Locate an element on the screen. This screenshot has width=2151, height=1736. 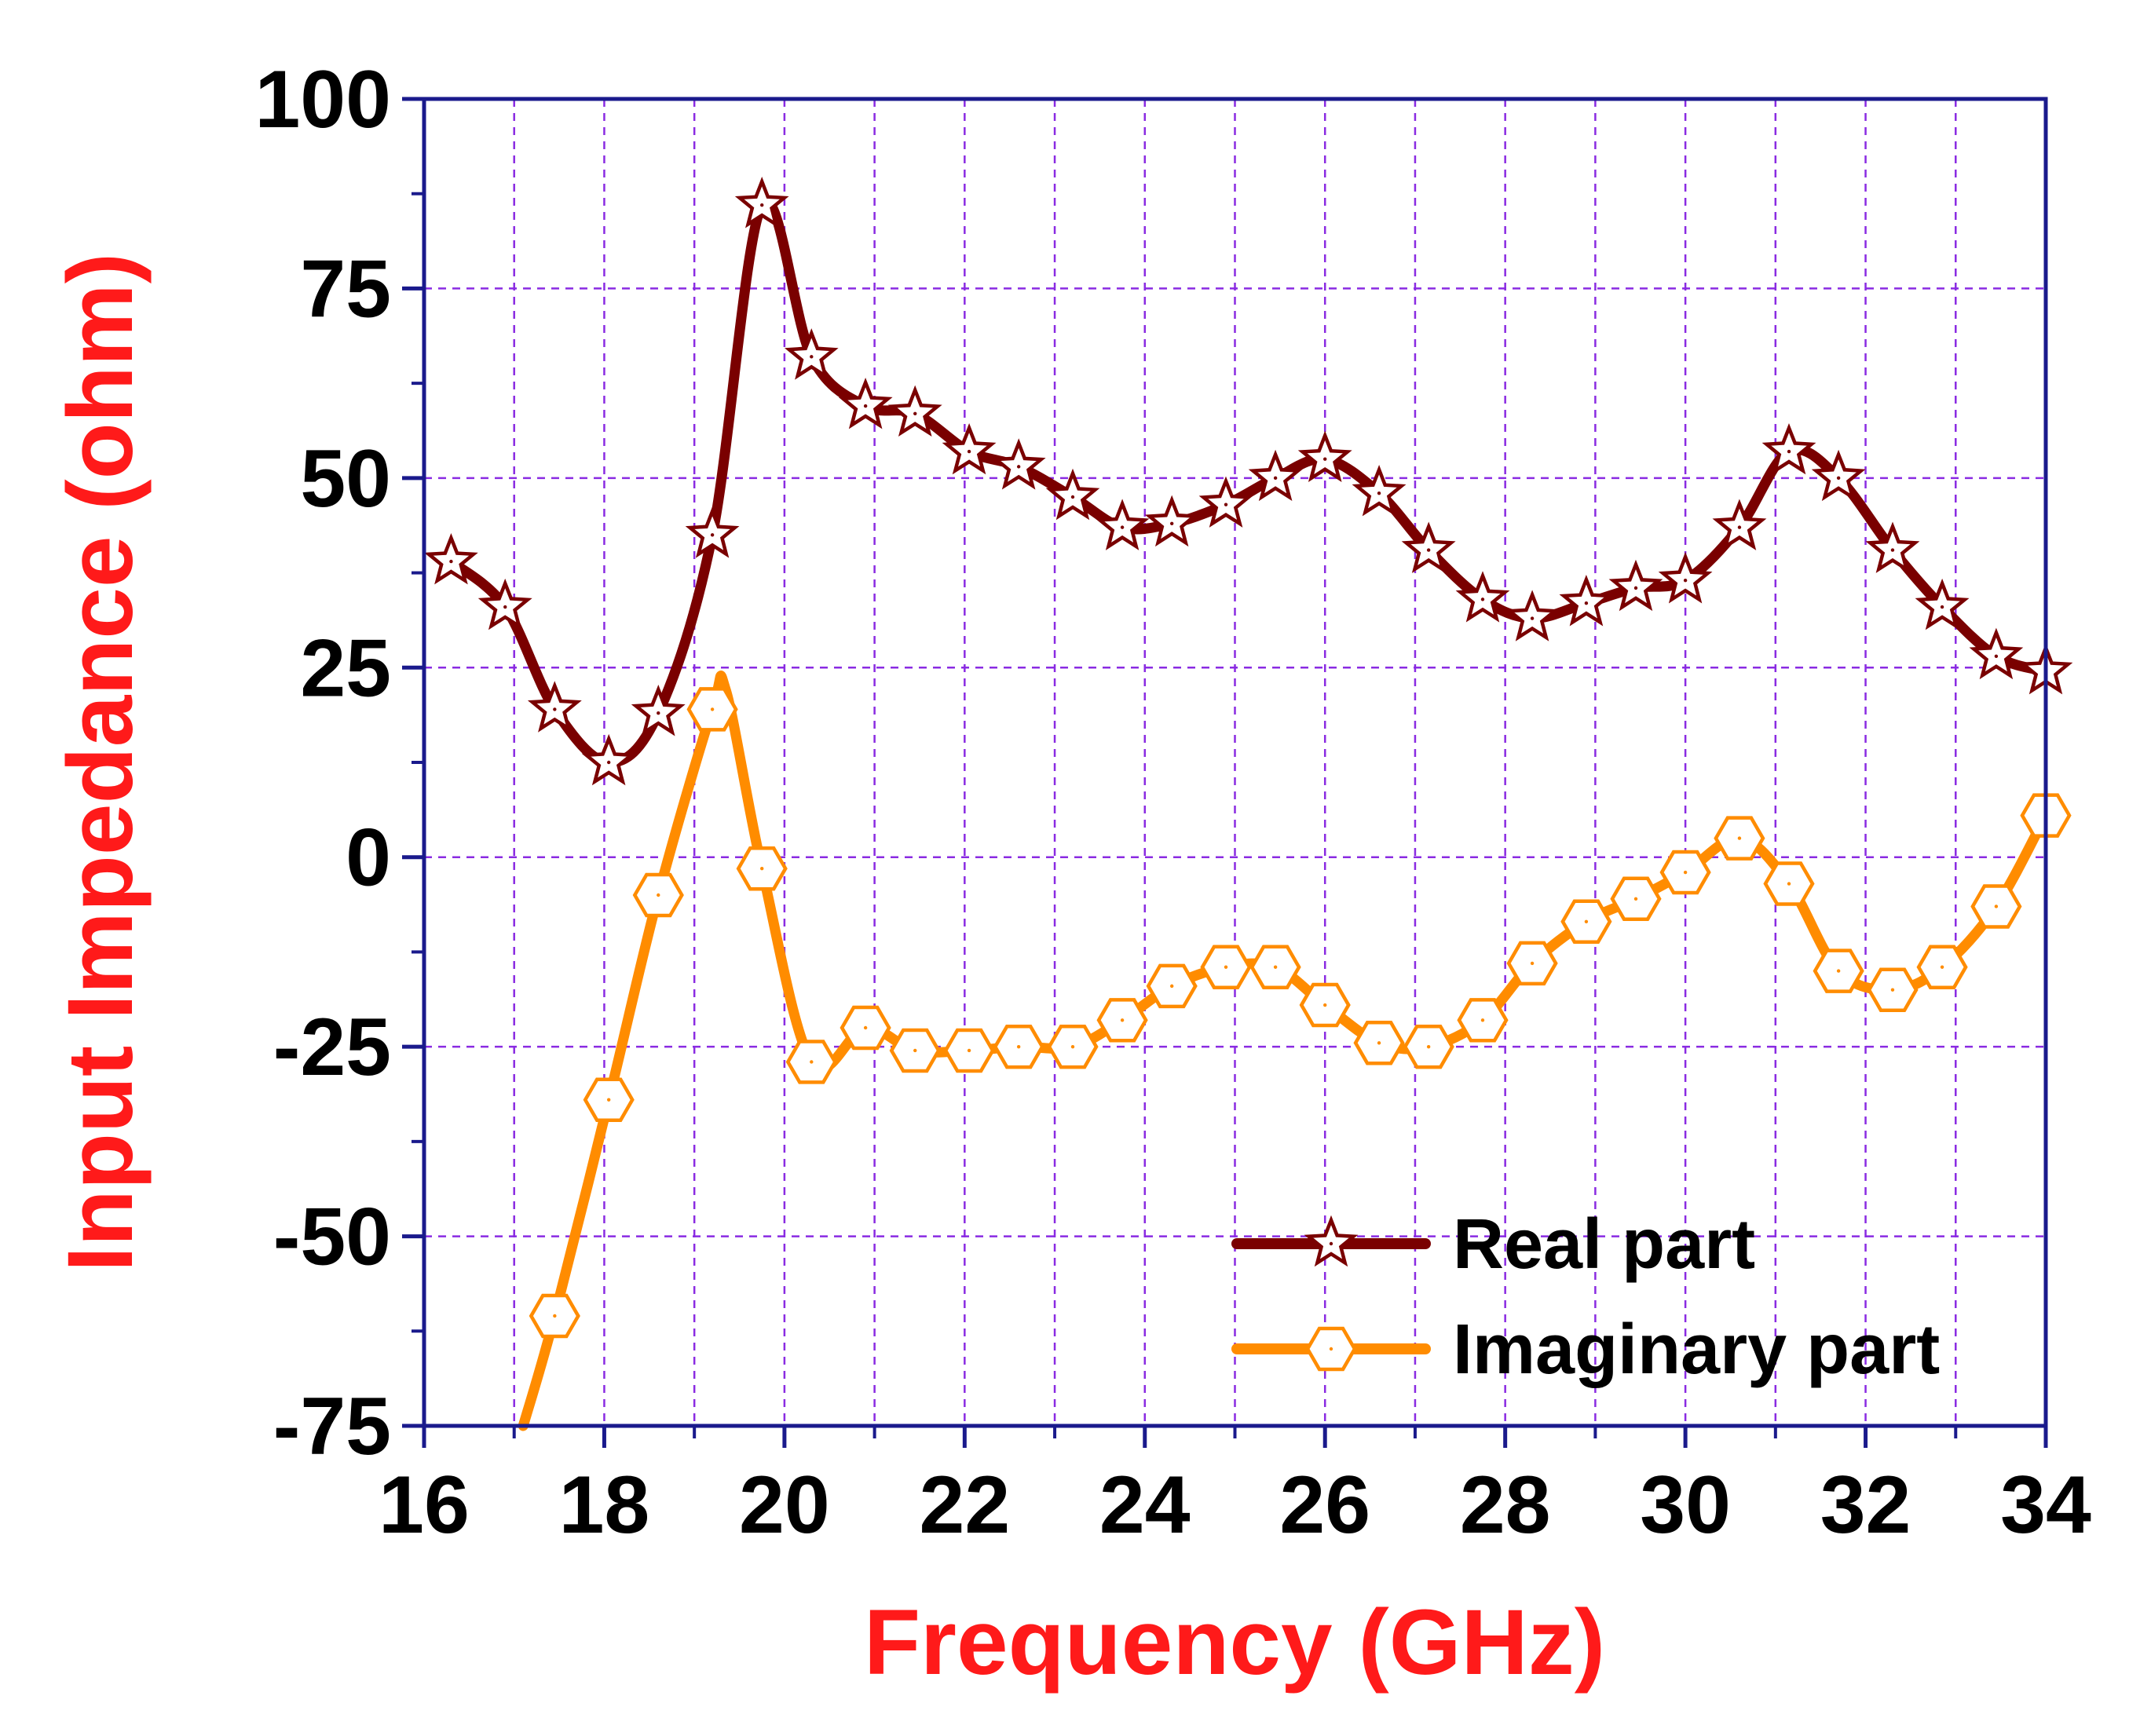
legend-marker-real is located at coordinates (1331, 1241).